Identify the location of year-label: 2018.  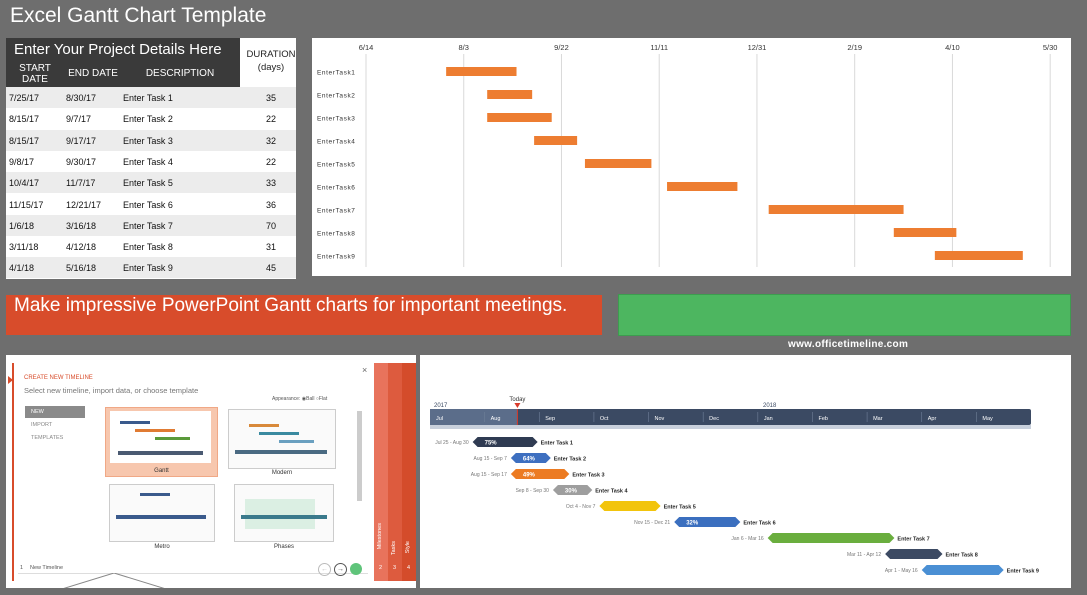
(770, 406).